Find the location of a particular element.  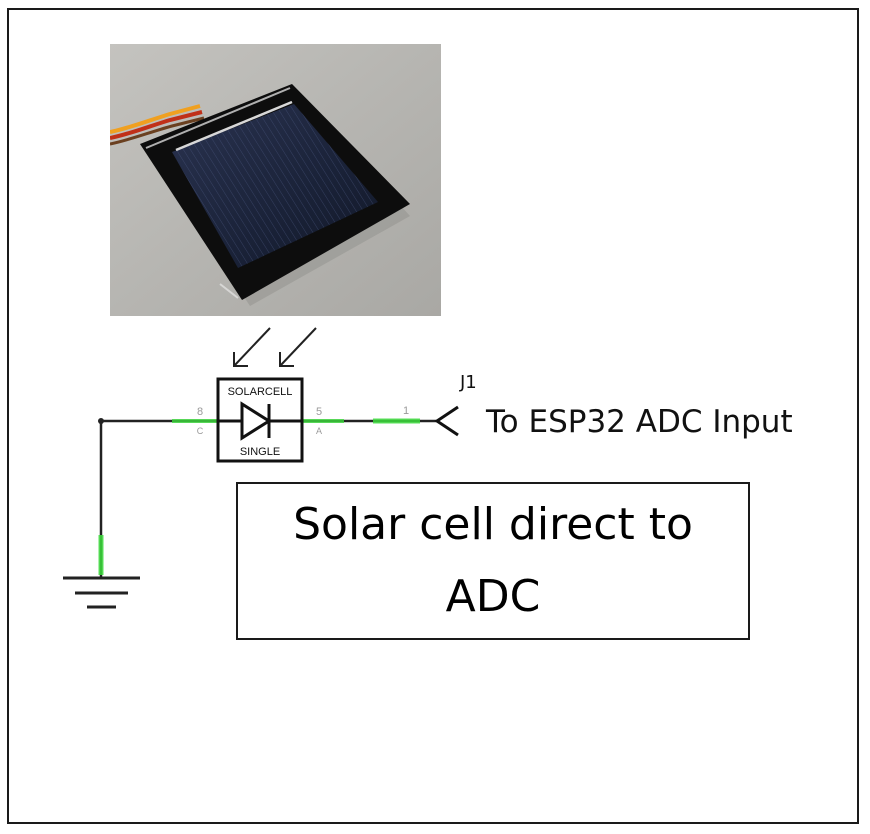

caption-text: Solar cell direct to ADC is located at coordinates (493, 560).